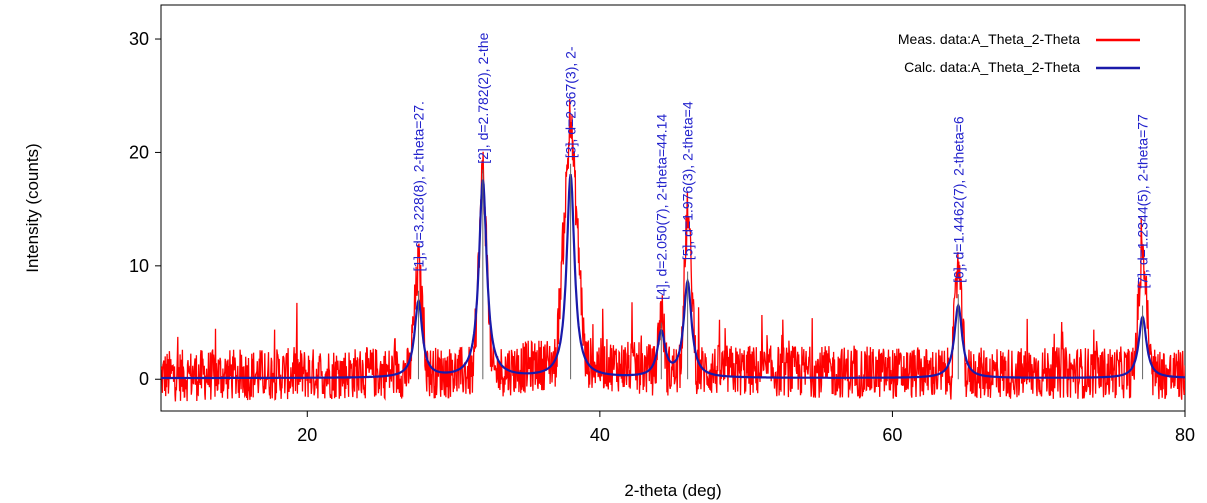 Image resolution: width=1207 pixels, height=503 pixels. I want to click on y-tick-label: 20, so click(139, 152).